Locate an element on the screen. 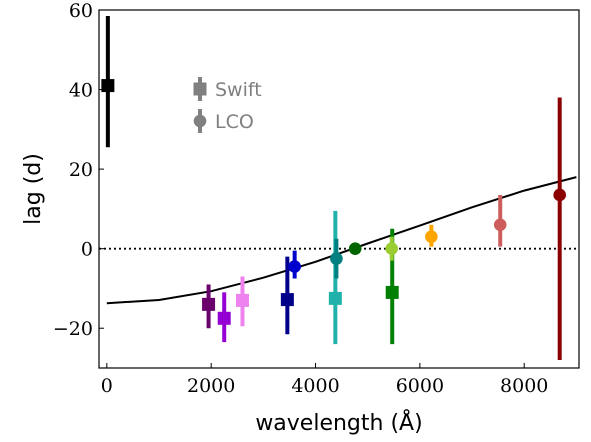 This screenshot has height=442, width=591. legend-square-marker is located at coordinates (200, 89).